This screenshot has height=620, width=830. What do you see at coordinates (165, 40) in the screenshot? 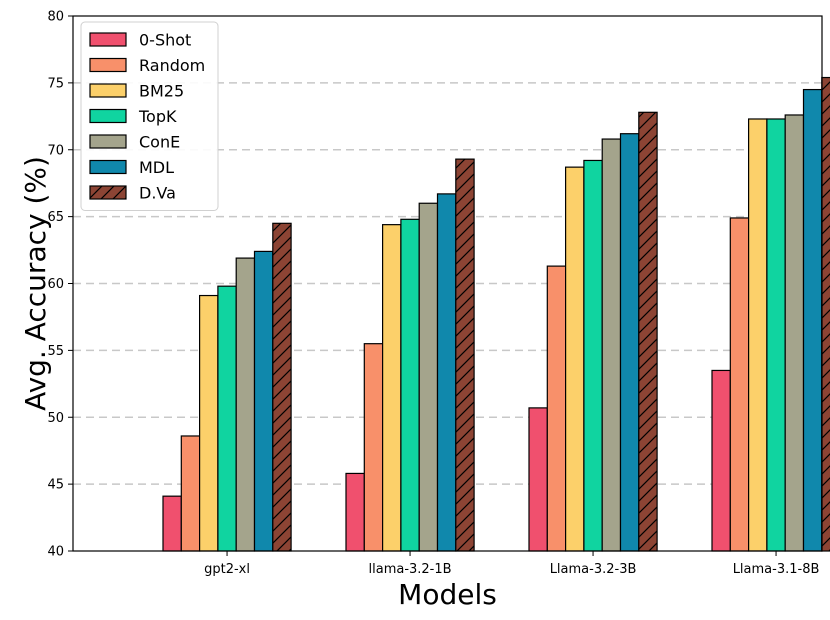
I see `legend-label: 0-Shot` at bounding box center [165, 40].